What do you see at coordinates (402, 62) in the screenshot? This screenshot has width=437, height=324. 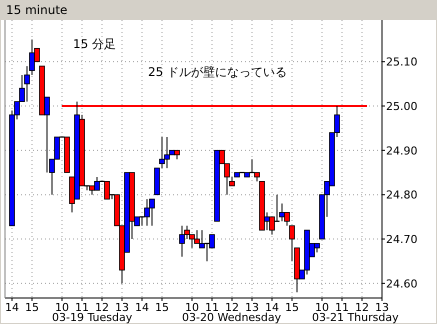 I see `y-tick-label: 25.10` at bounding box center [402, 62].